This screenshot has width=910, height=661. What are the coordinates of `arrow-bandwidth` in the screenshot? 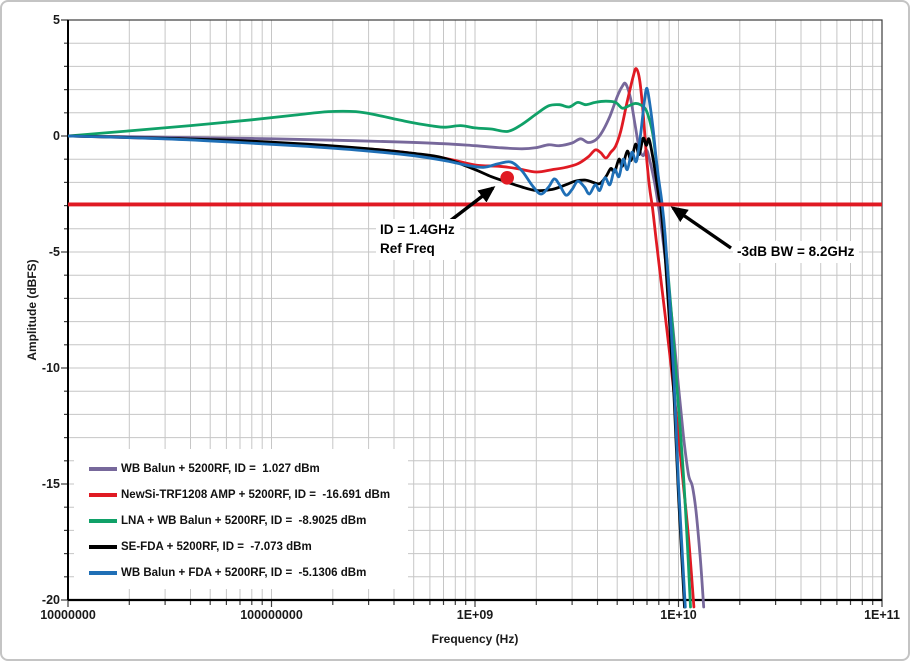 It's located at (701, 228).